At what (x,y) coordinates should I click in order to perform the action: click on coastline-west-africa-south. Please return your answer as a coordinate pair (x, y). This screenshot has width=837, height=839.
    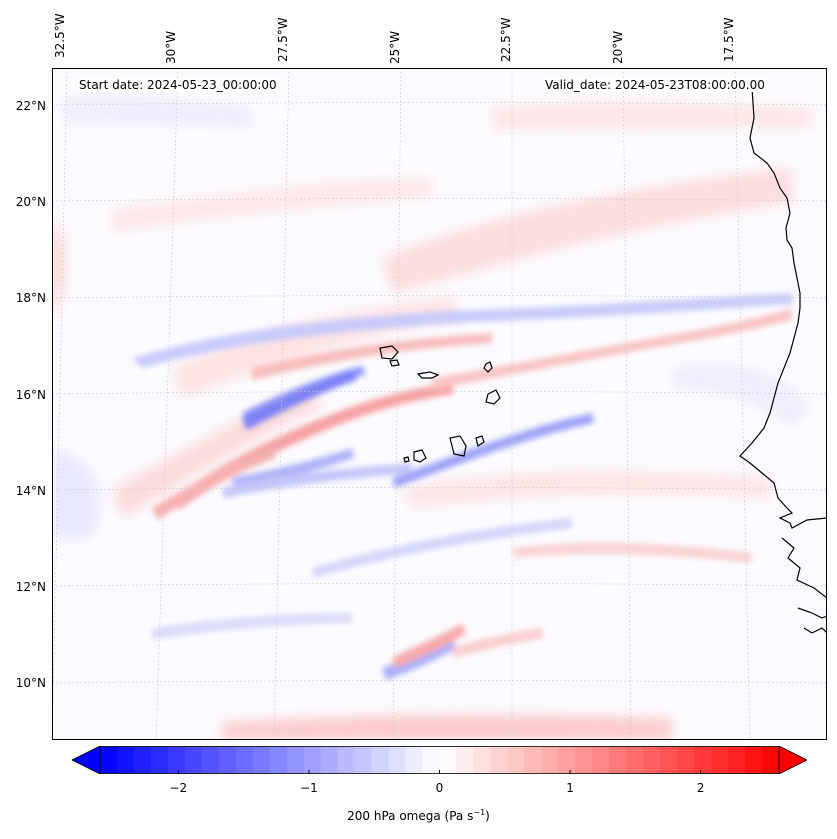
    Looking at the image, I should click on (804, 568).